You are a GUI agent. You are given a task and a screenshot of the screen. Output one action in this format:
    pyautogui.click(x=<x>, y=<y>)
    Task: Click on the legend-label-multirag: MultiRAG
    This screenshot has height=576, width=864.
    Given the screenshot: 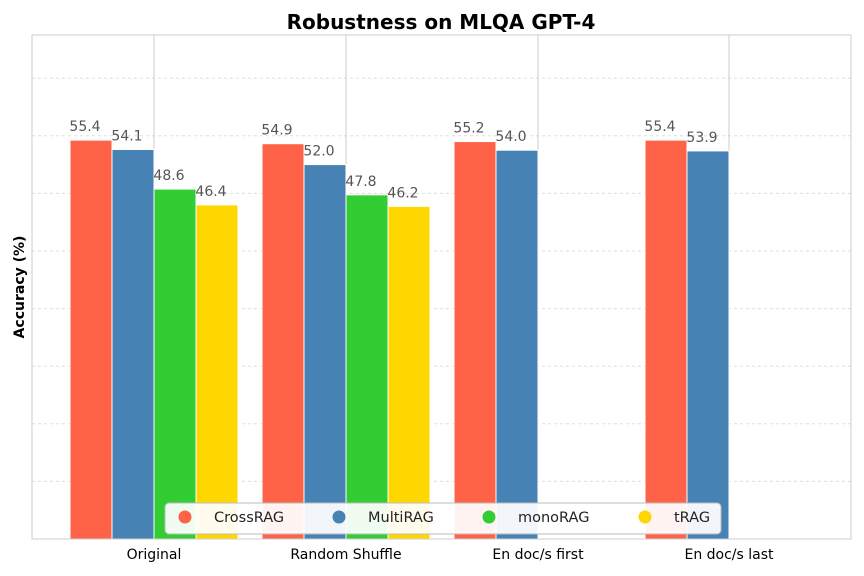 What is the action you would take?
    pyautogui.click(x=401, y=518)
    